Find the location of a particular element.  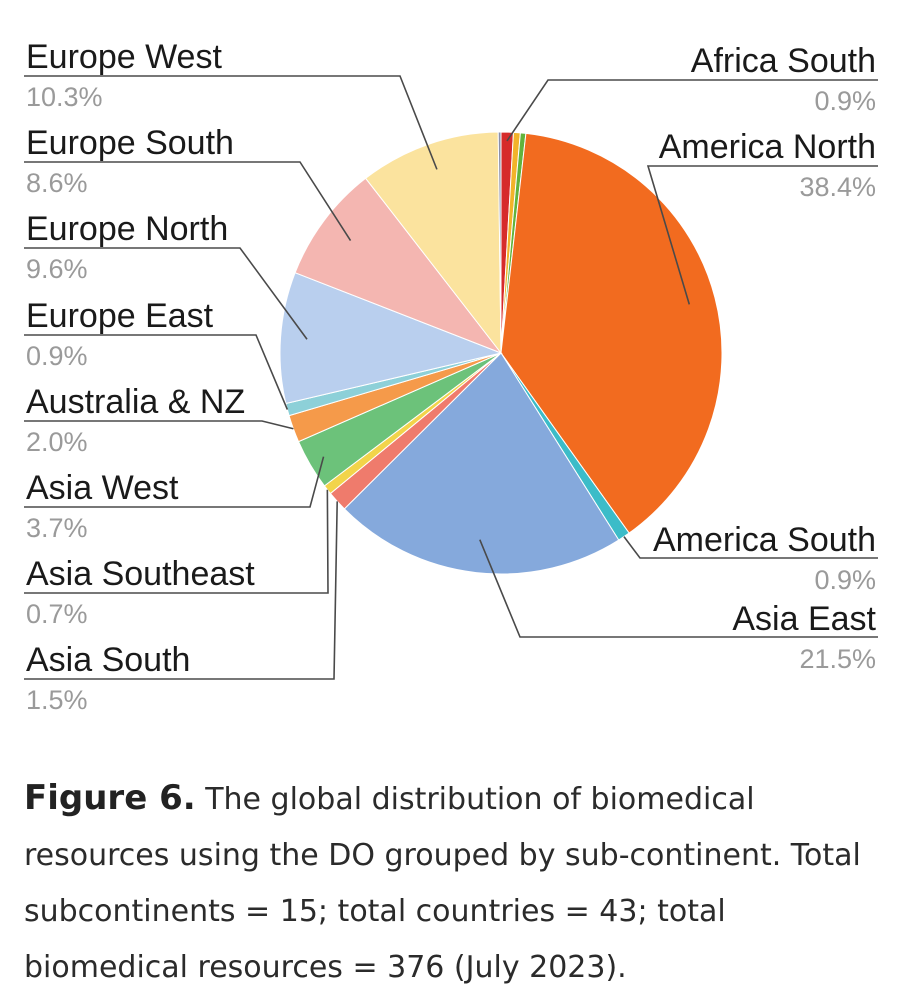

leader-line-europe-south is located at coordinates (188, 201).